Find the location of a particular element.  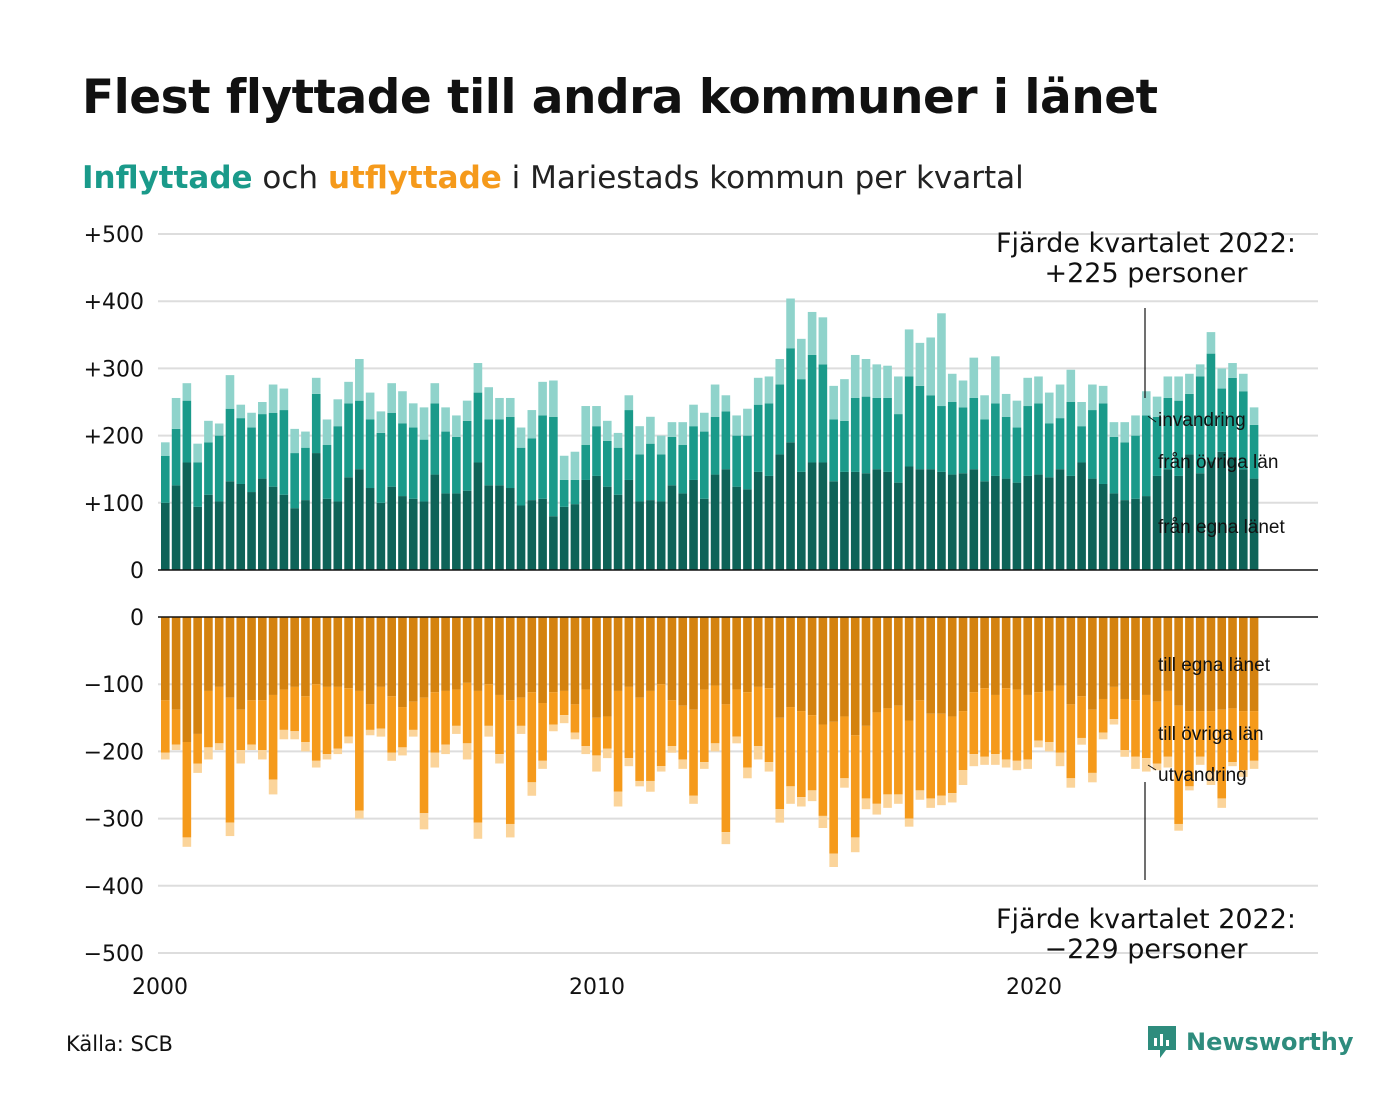

y-tick-label-bottom: −400 is located at coordinates (114, 887).